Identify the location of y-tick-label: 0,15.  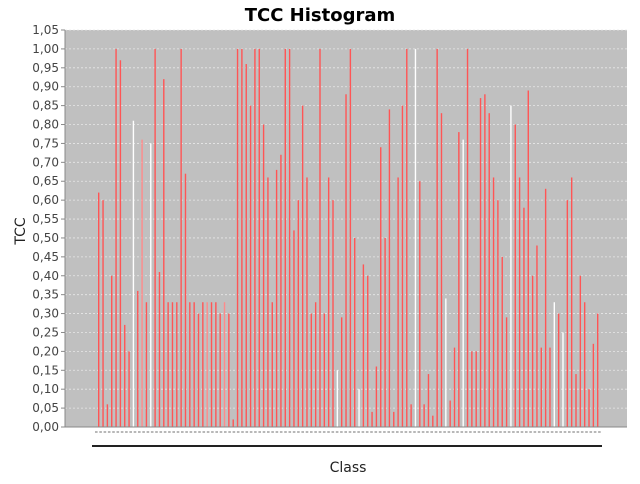
(45, 370).